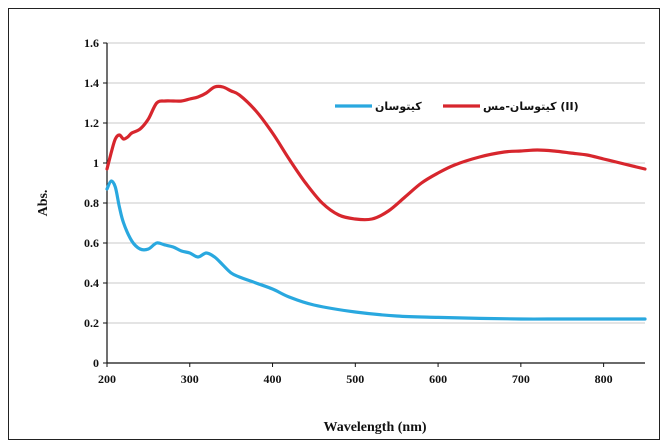 The width and height of the screenshot is (672, 445). Describe the element at coordinates (457, 106) in the screenshot. I see `legend: کیتوسان کیتوسان-مس (II)` at that location.